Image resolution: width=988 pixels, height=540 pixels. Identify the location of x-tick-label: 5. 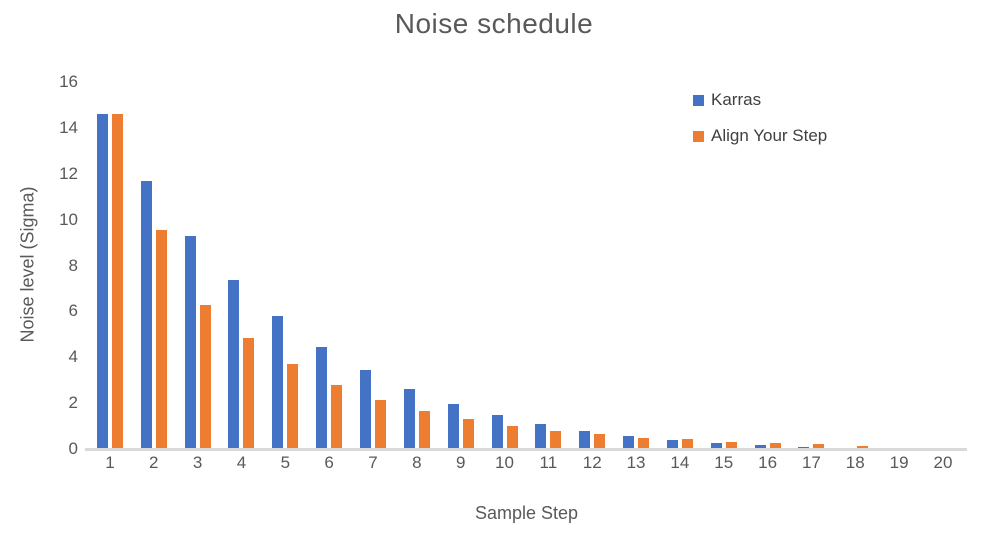
(285, 462).